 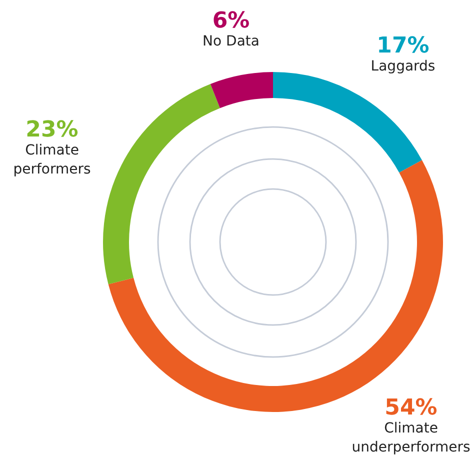 I want to click on data-label: 6%, so click(x=231, y=21).